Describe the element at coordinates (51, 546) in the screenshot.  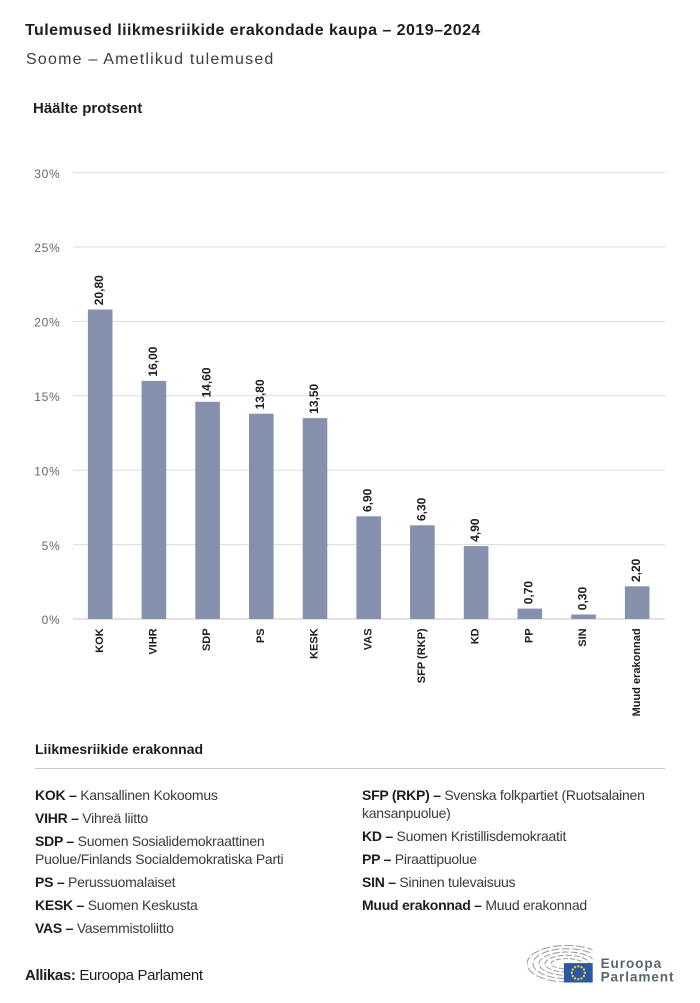
I see `svg-text: 5%` at that location.